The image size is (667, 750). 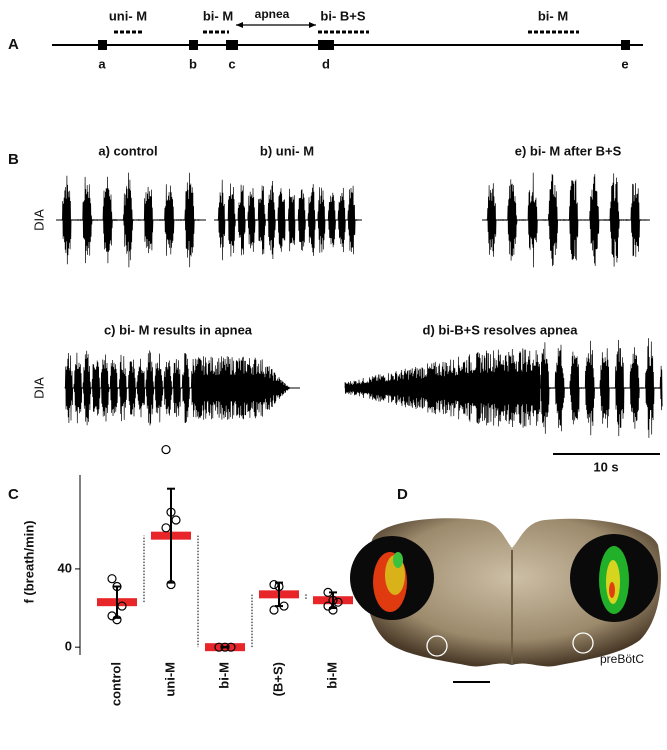 What do you see at coordinates (402, 494) in the screenshot?
I see `panel-label: D` at bounding box center [402, 494].